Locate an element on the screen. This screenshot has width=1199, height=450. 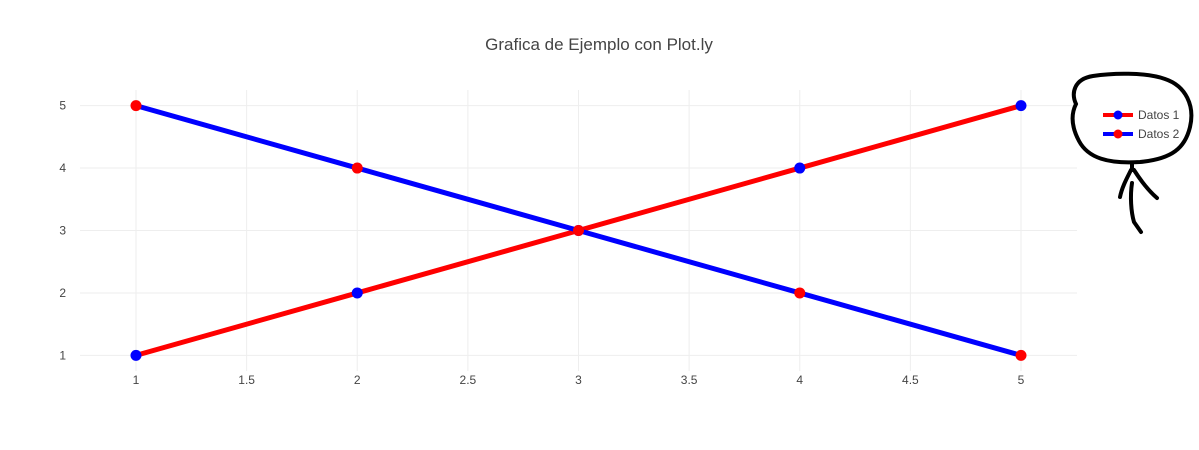
y-axis-ticks: 1 2 3 4 5 is located at coordinates (62, 231).